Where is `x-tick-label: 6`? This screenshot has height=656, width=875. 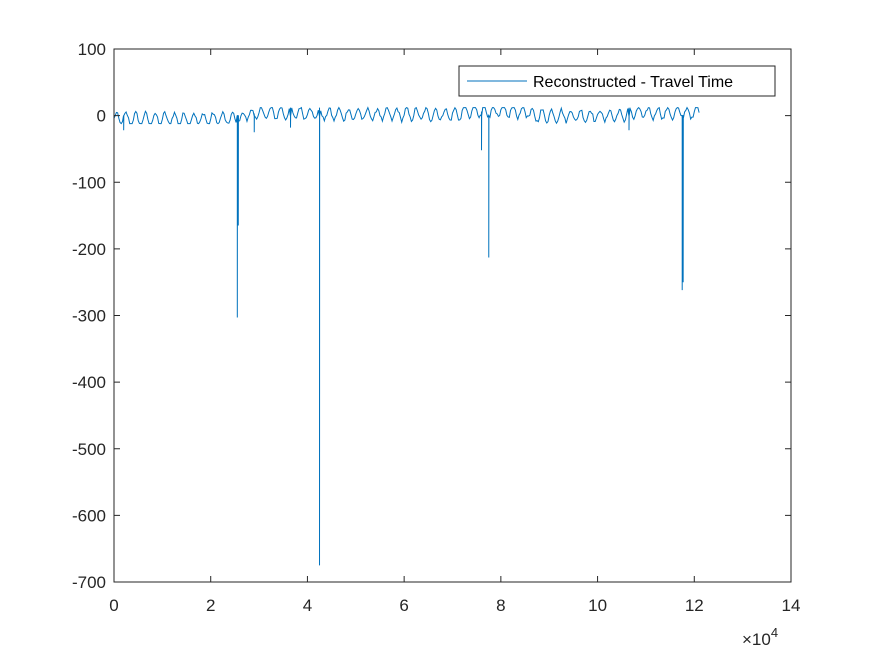 x-tick-label: 6 is located at coordinates (403, 605).